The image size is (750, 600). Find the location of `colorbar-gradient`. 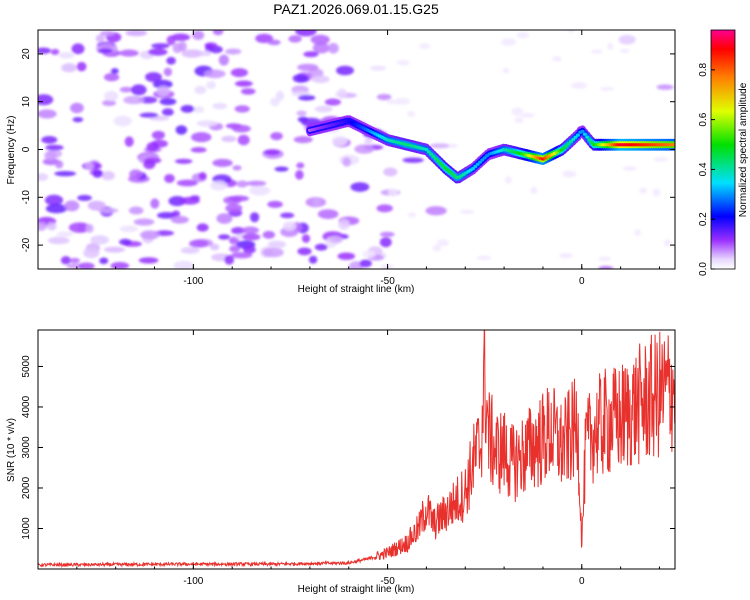

colorbar-gradient is located at coordinates (723, 149).